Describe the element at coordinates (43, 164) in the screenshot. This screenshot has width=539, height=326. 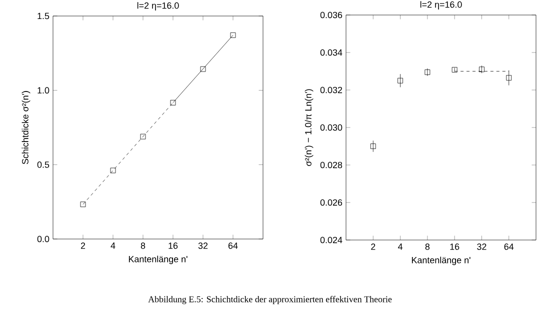
I see `y-tick-label: 0.5` at that location.